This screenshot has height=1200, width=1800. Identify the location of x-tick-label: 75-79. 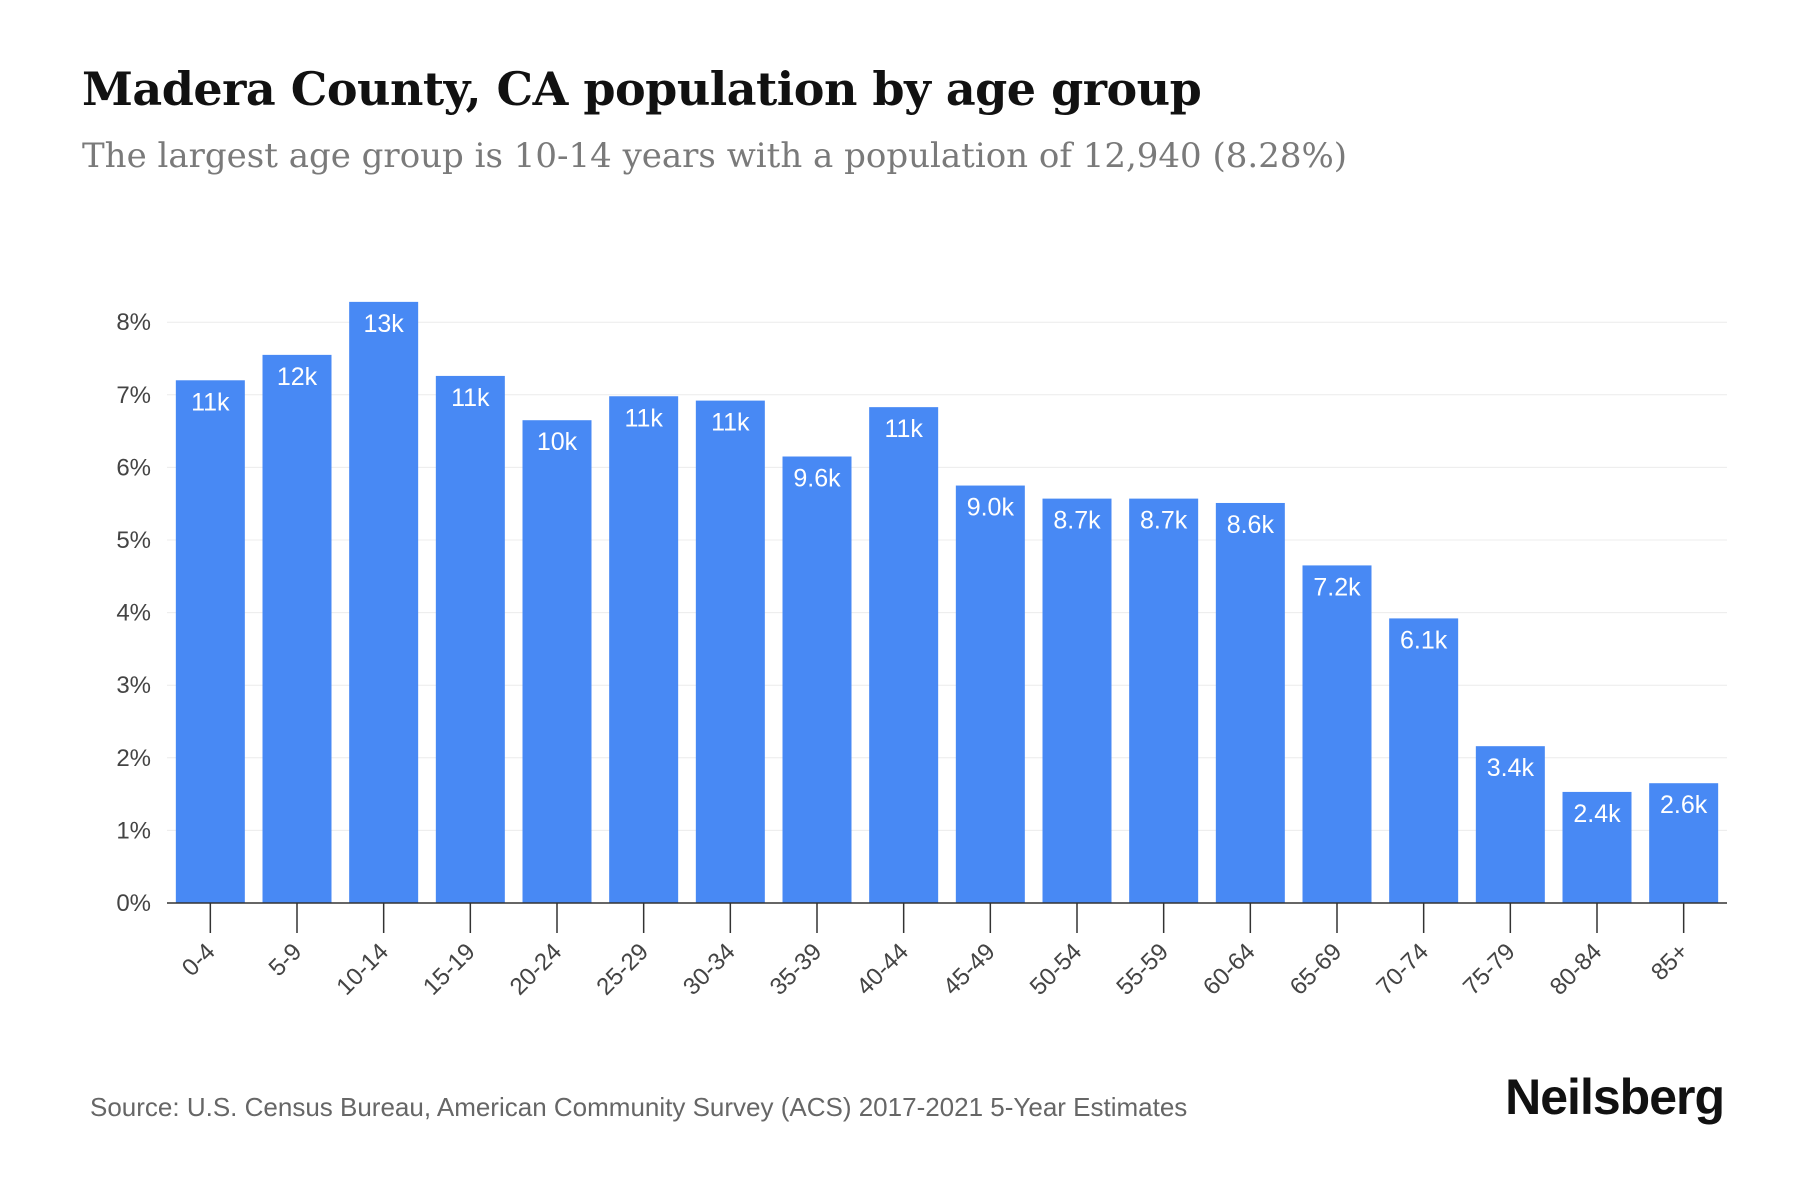
(1489, 969).